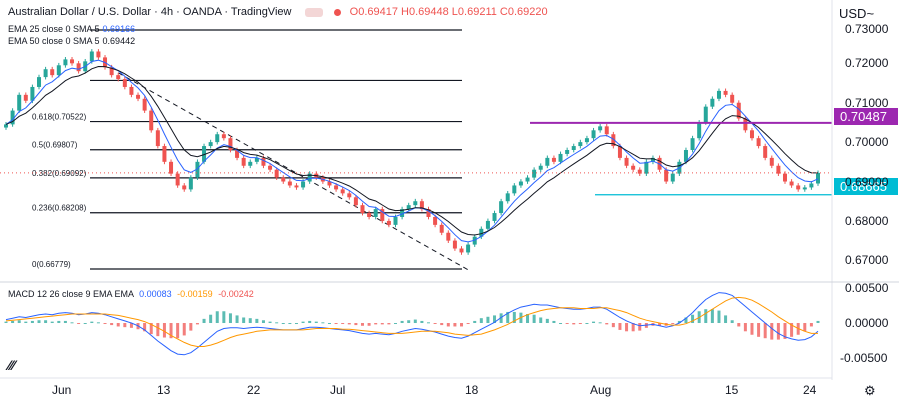 This screenshot has width=899, height=403. What do you see at coordinates (155, 294) in the screenshot?
I see `macd-value: 0.00083` at bounding box center [155, 294].